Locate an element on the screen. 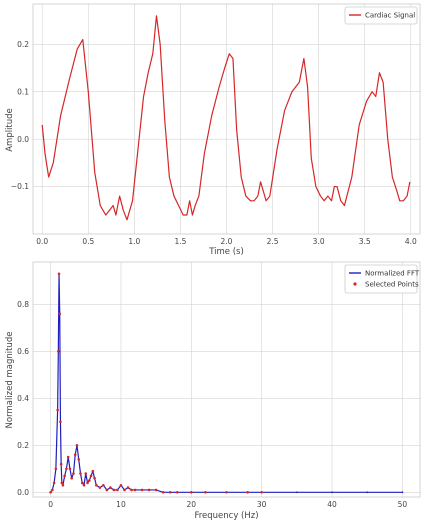  y-axis-label: Normalized magnitude is located at coordinates (10, 380).